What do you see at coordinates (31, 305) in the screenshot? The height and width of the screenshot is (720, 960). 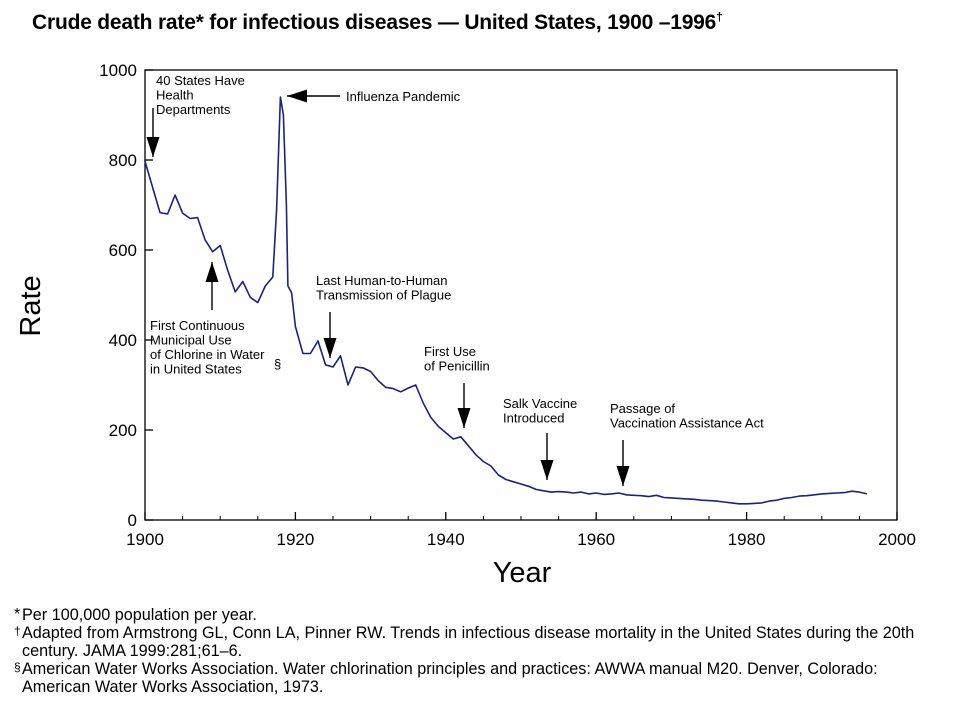 I see `y-axis-title: Rate` at bounding box center [31, 305].